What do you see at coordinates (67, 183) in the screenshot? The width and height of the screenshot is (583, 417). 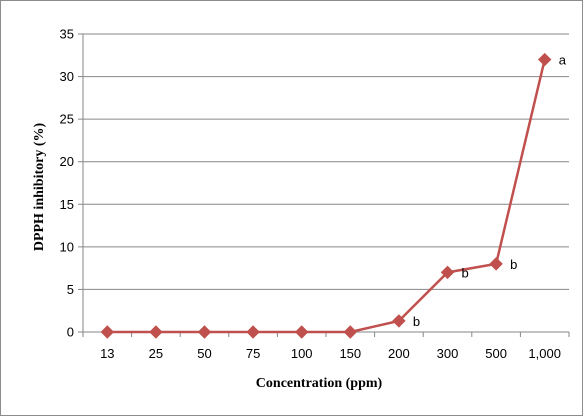 I see `y-tick-labels: 0 5 10 15 20 25 30 35` at bounding box center [67, 183].